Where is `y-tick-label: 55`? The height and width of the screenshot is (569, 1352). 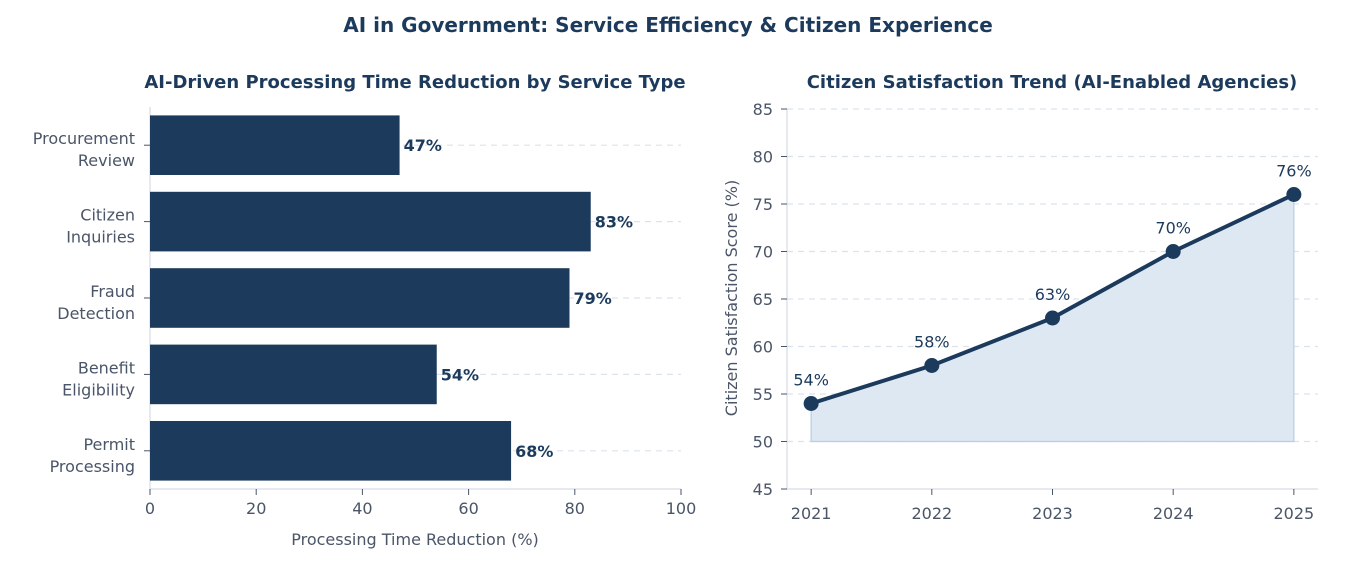 y-tick-label: 55 is located at coordinates (763, 394).